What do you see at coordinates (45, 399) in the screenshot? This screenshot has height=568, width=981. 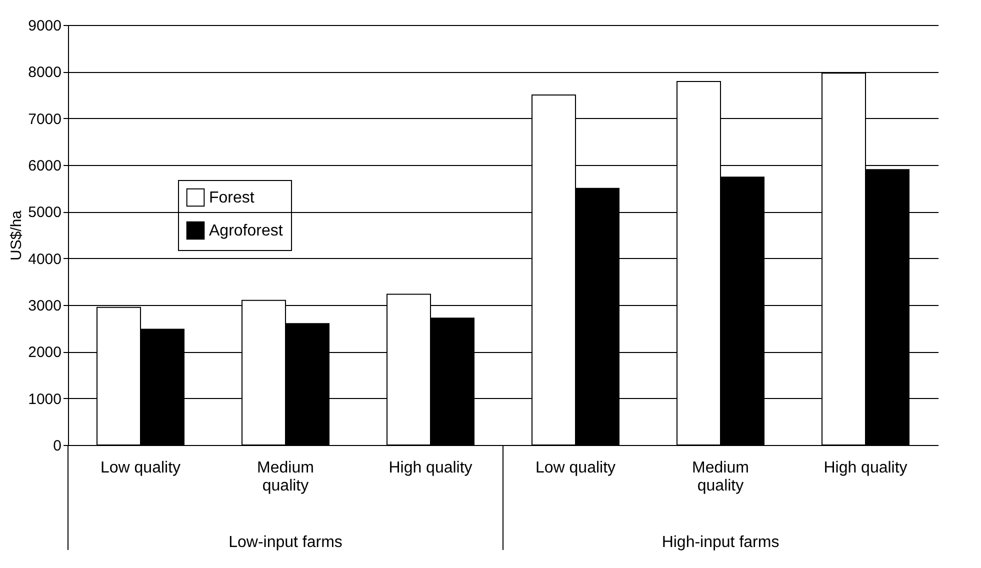 I see `y-tick-label: 1000` at bounding box center [45, 399].